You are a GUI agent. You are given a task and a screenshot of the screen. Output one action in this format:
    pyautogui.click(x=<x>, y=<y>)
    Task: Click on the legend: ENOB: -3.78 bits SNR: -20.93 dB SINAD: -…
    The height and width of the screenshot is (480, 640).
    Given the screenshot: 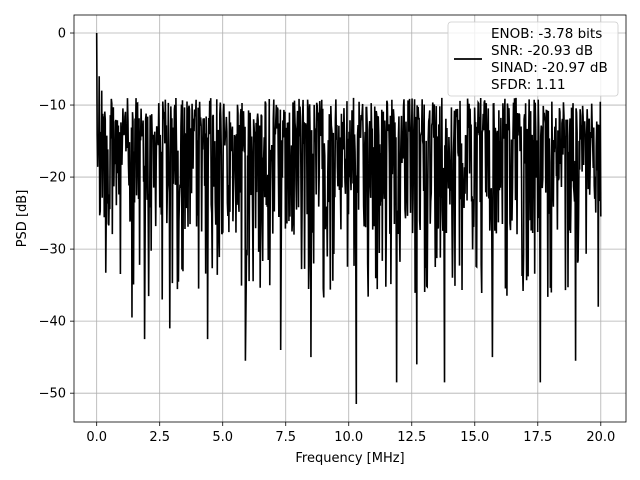 What is the action you would take?
    pyautogui.click(x=533, y=59)
    